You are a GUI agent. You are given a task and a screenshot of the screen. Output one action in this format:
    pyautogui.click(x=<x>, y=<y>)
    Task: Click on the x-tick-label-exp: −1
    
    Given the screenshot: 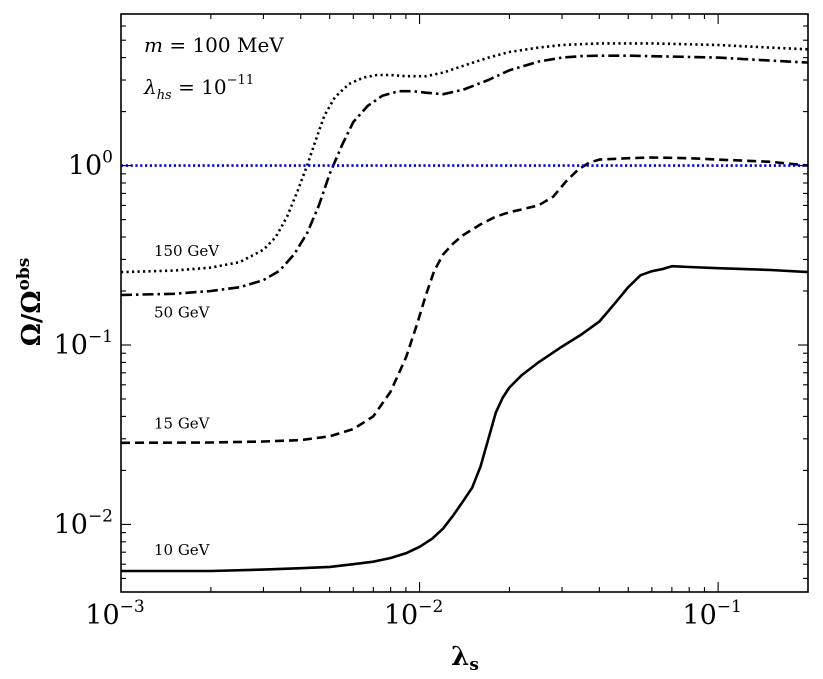 What is the action you would take?
    pyautogui.click(x=729, y=607)
    